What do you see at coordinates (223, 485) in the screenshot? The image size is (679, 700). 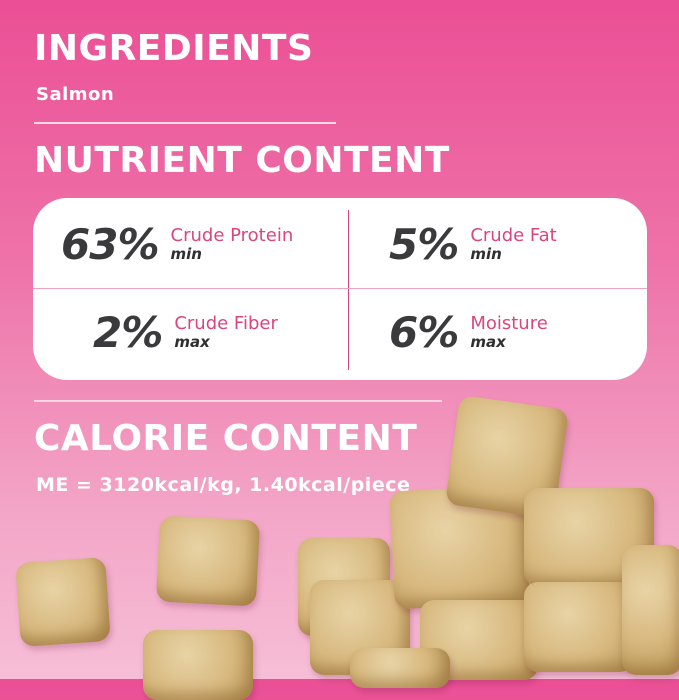 I see `calorie-value: ME = 3120kcal/kg, 1.40kcal/piece` at bounding box center [223, 485].